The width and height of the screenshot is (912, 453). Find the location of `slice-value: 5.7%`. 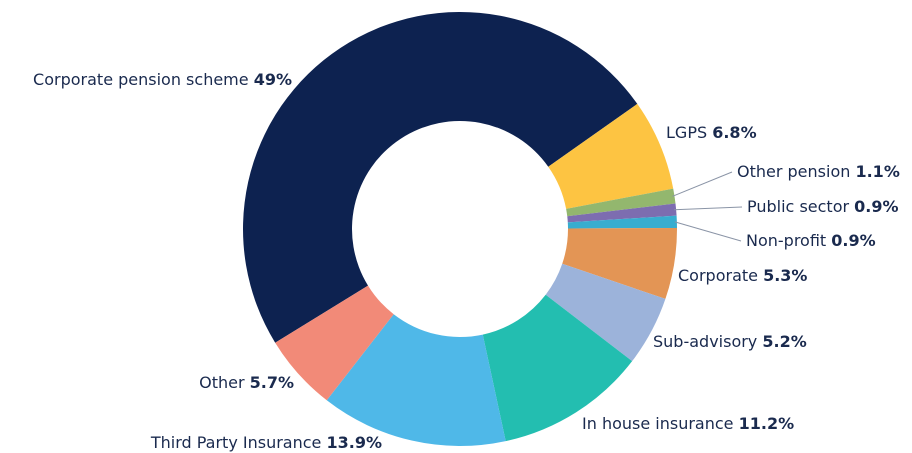

slice-value: 5.7% is located at coordinates (272, 382).